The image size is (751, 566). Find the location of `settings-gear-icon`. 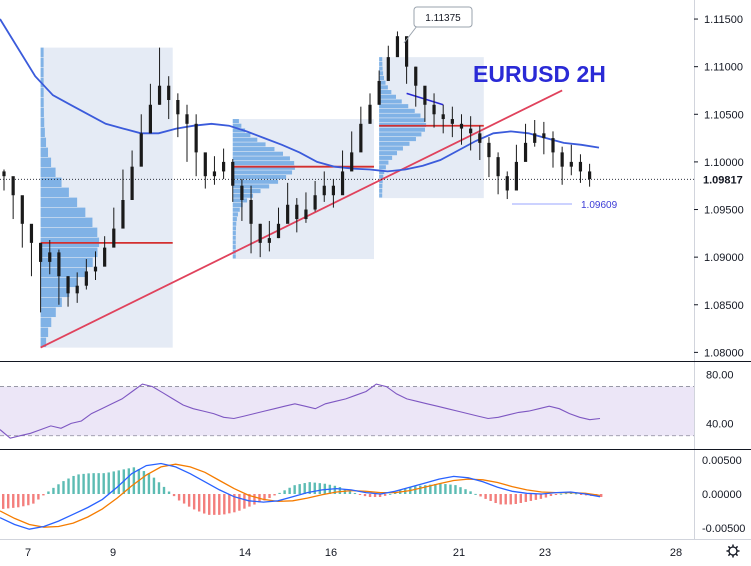

settings-gear-icon is located at coordinates (733, 551).